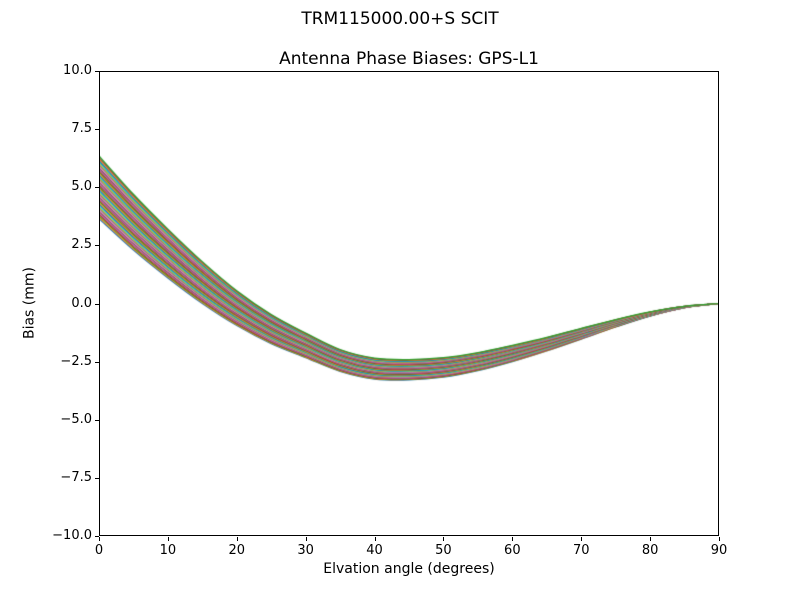 Image resolution: width=800 pixels, height=600 pixels. Describe the element at coordinates (581, 550) in the screenshot. I see `x-tick-label: 70` at that location.